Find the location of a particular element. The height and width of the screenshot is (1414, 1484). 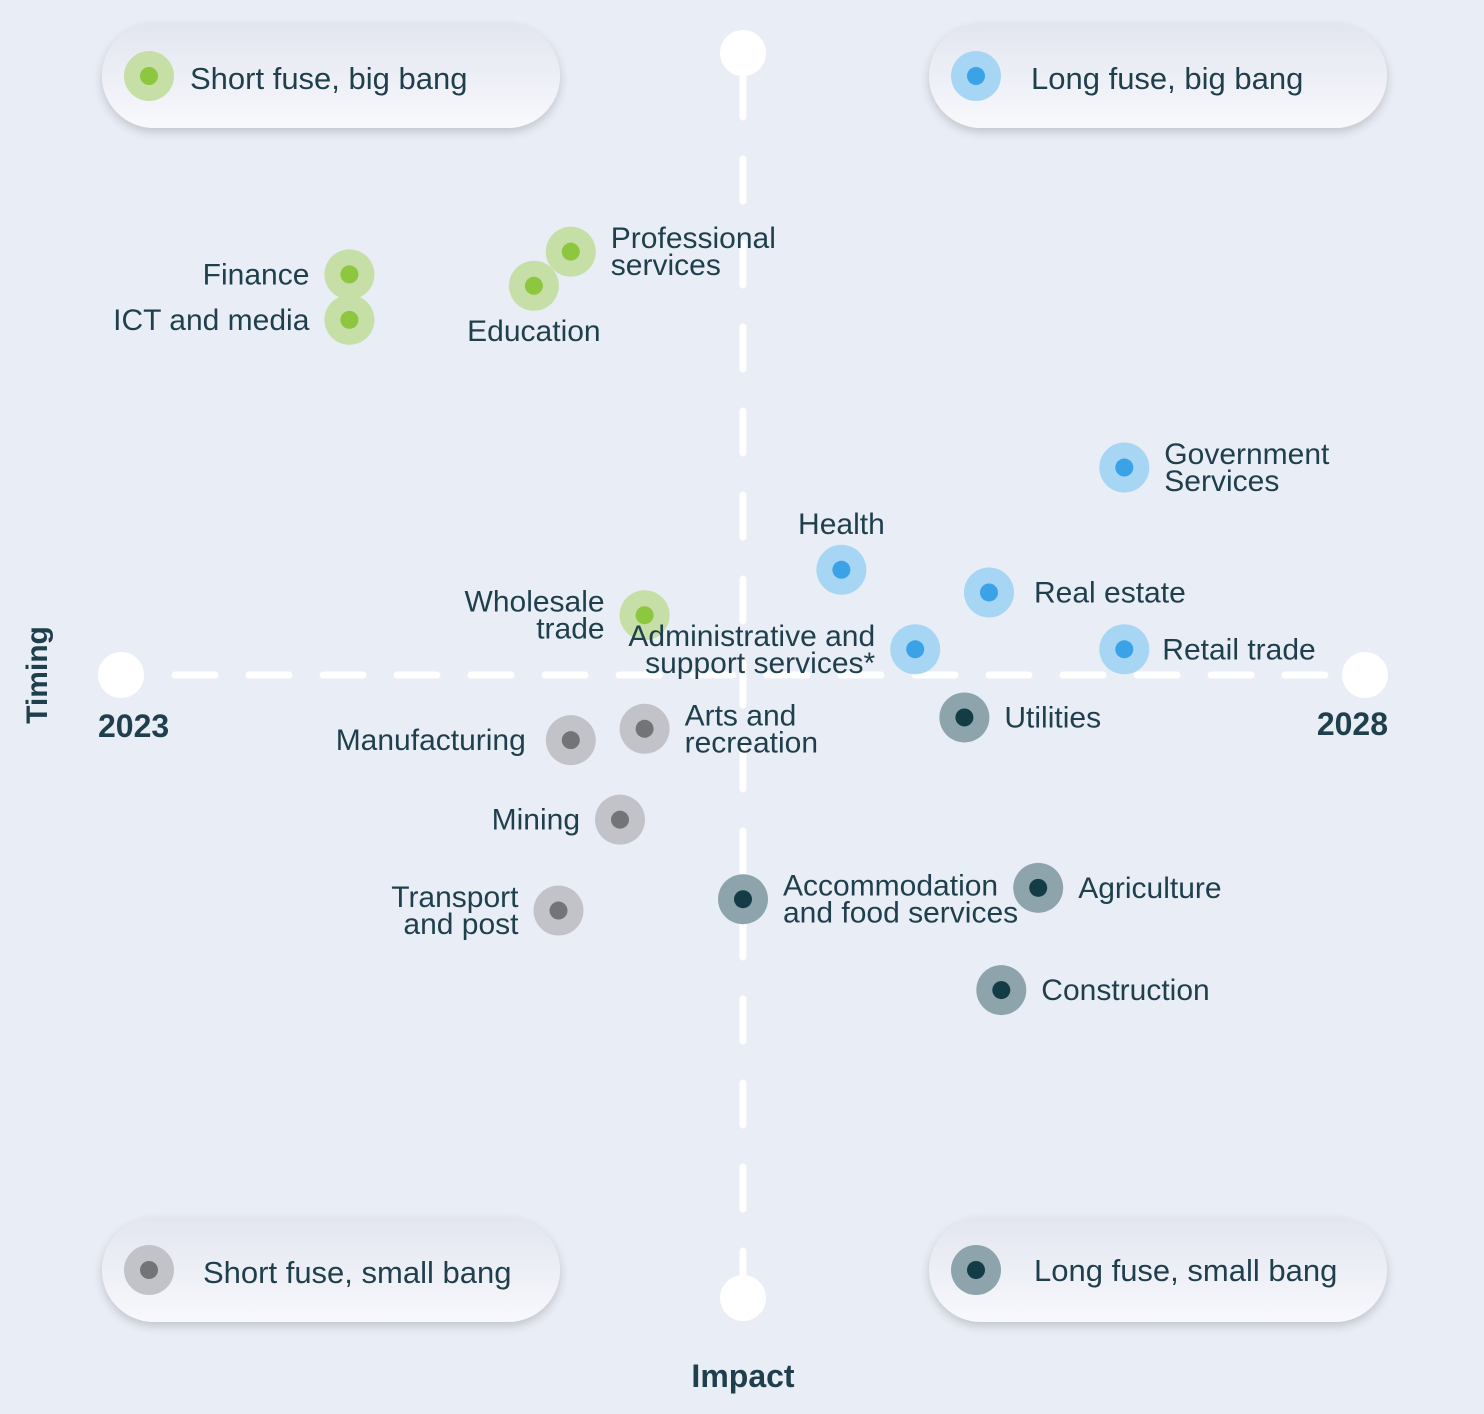

data-point-wholesale-trade: Wholesale trade is located at coordinates (567, 616).